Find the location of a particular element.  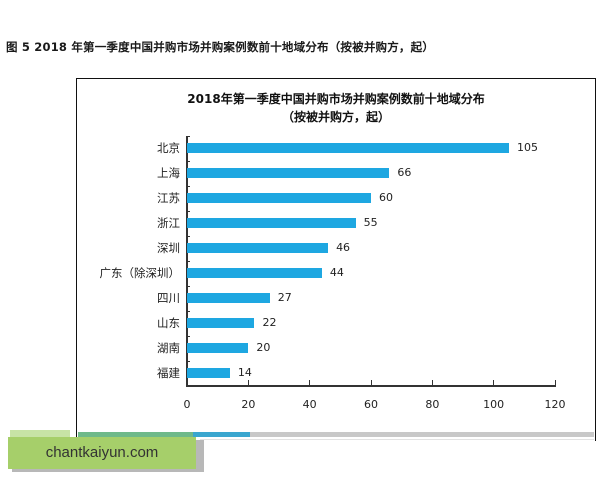

horizontal-scrollbar-track is located at coordinates (336, 434).